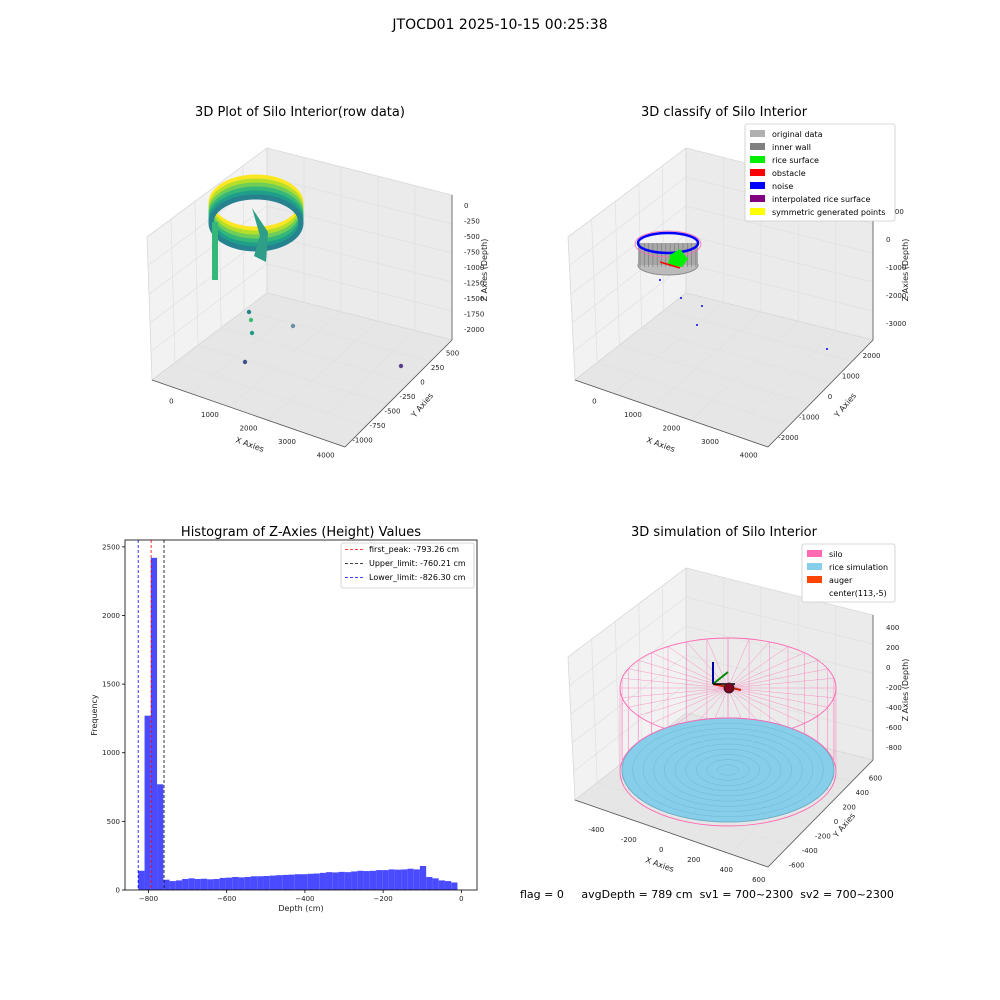 The width and height of the screenshot is (1000, 1000). I want to click on outline-ring, so click(668, 244).